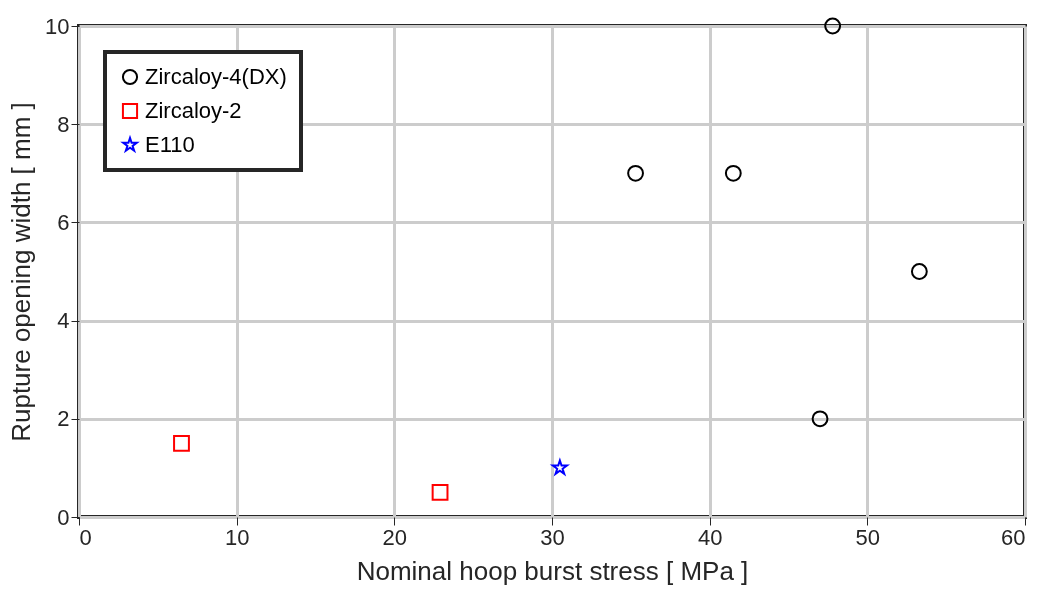  What do you see at coordinates (868, 537) in the screenshot?
I see `x-tick-label: 50` at bounding box center [868, 537].